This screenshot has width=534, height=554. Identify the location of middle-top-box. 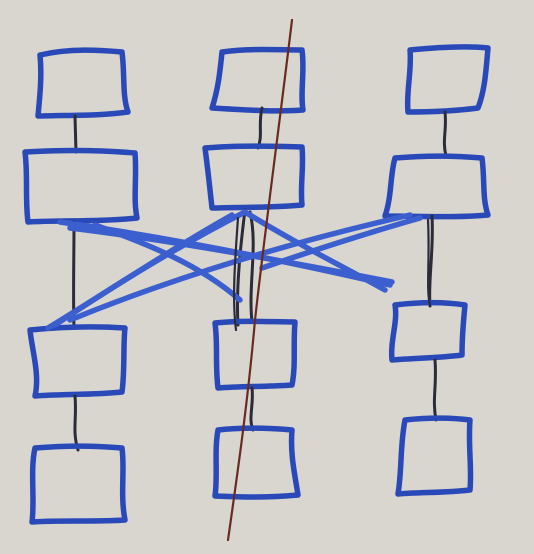
(257, 80).